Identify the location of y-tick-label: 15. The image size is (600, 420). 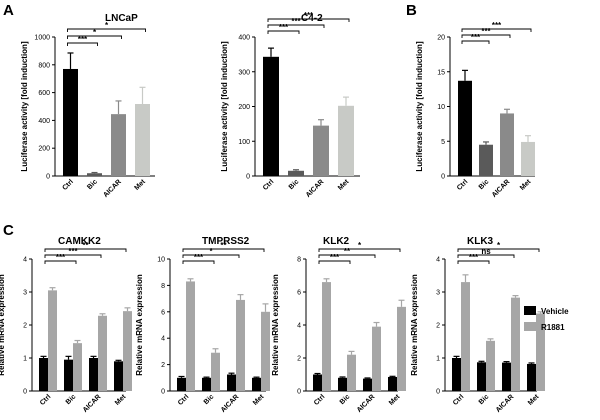
(441, 72).